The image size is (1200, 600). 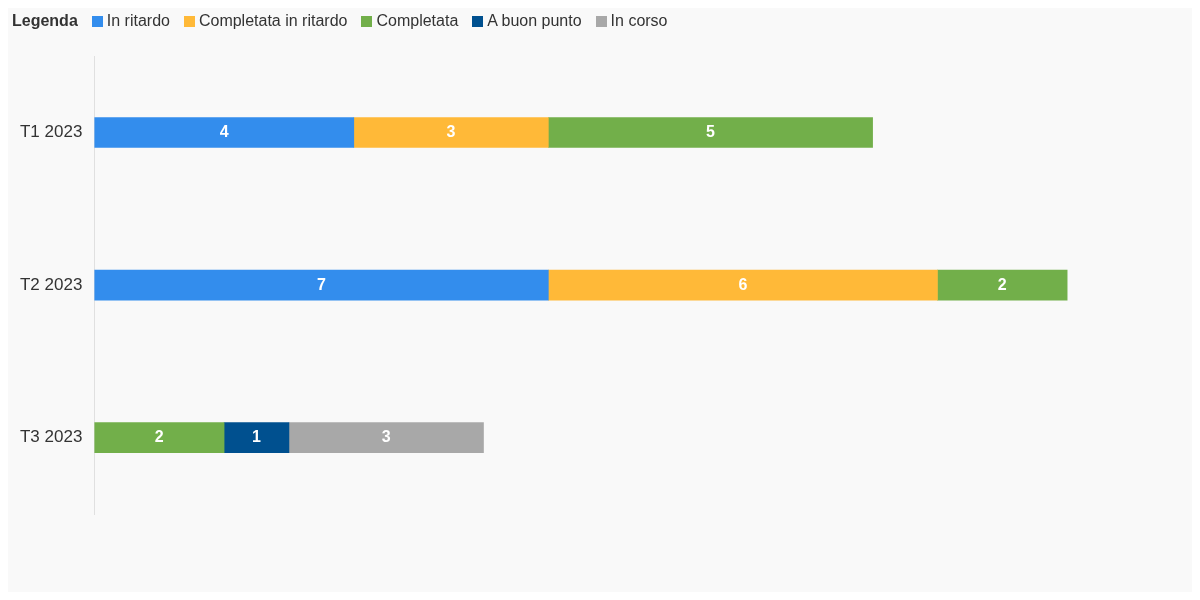 What do you see at coordinates (51, 437) in the screenshot?
I see `y-tick-label: T3 2023` at bounding box center [51, 437].